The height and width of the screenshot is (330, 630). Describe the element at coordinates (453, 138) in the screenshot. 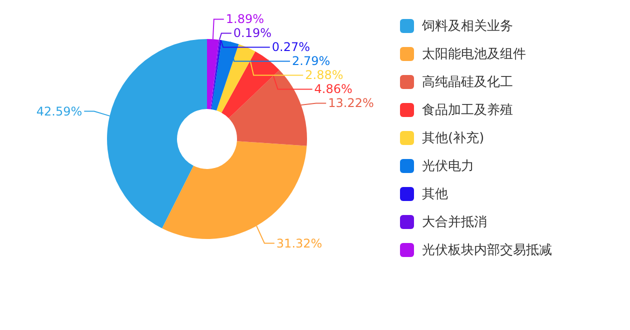

I see `legend-label: 其他(补充)` at that location.